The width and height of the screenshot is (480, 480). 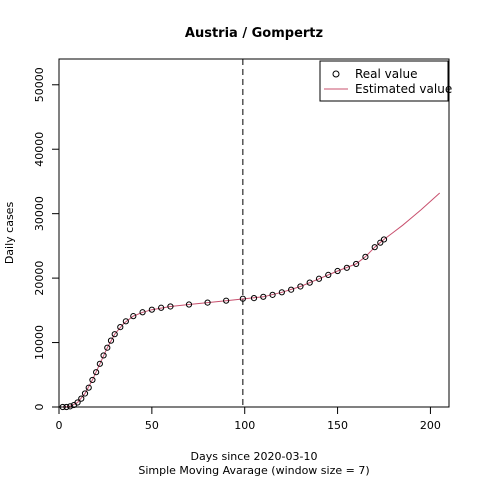 I want to click on x-axis-label: Days since 2020-03-10, so click(x=254, y=456).